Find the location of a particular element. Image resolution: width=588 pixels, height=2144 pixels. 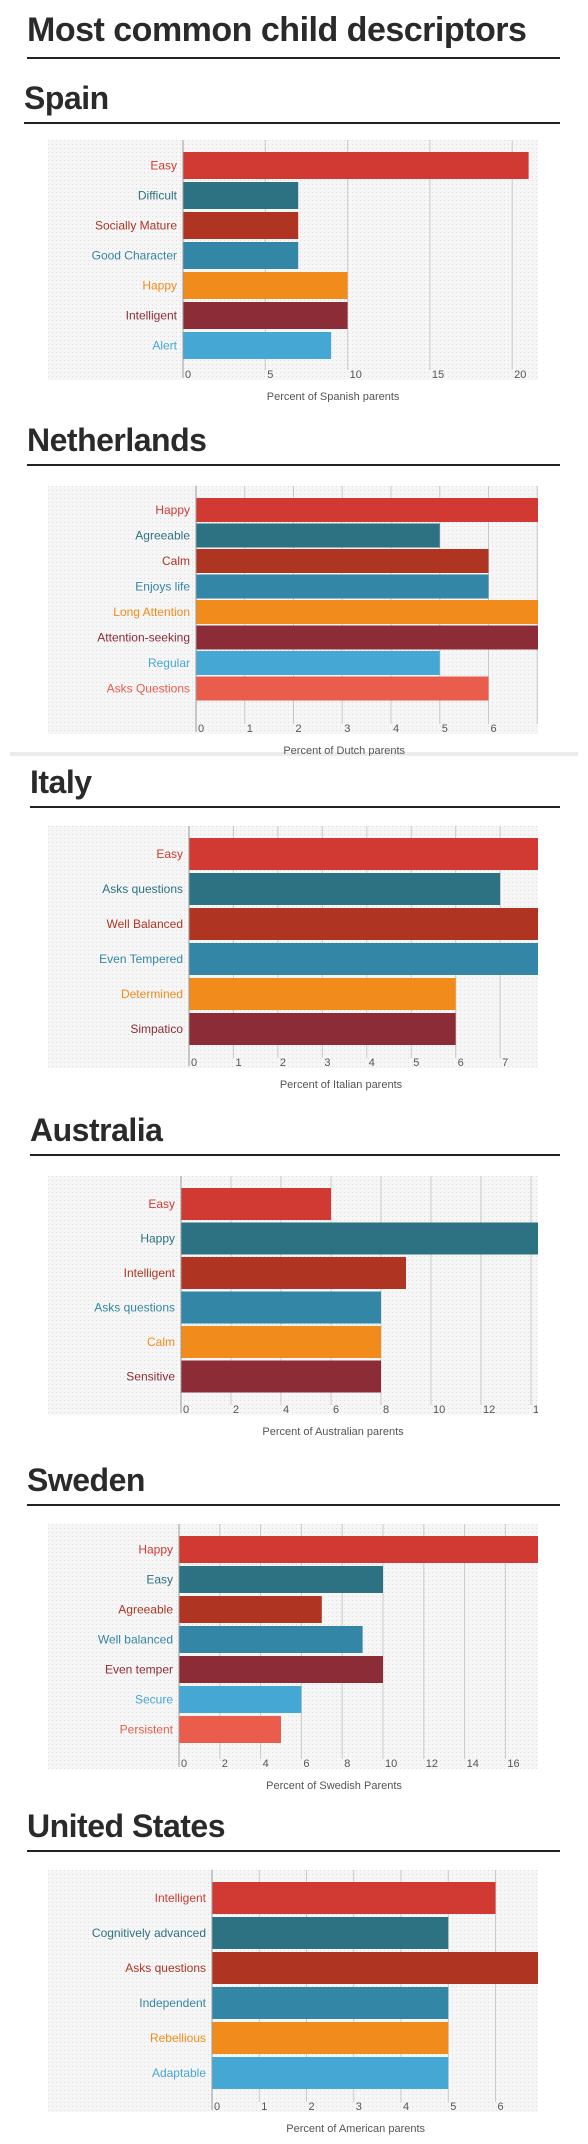

x-tick-label: 16 is located at coordinates (513, 1764).